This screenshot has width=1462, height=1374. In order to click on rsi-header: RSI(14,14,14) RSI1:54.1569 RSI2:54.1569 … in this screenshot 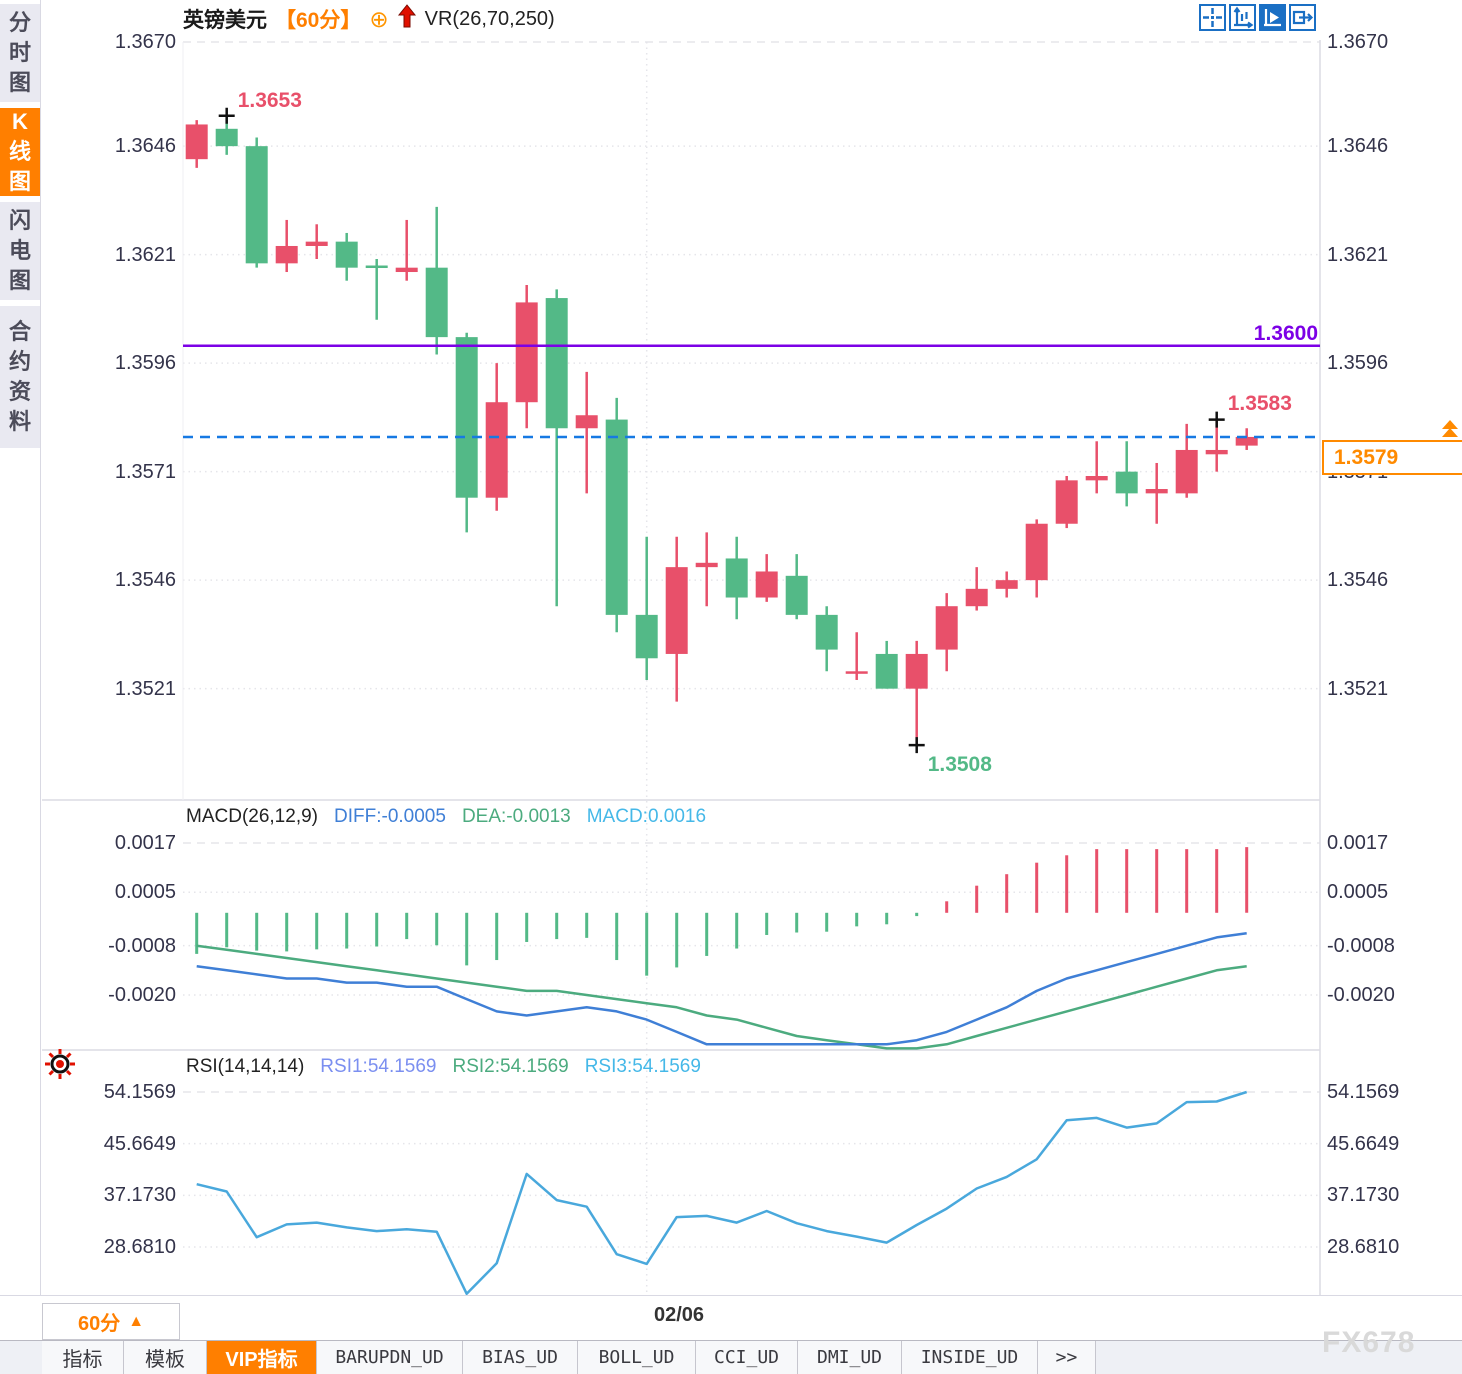, I will do `click(443, 1067)`.